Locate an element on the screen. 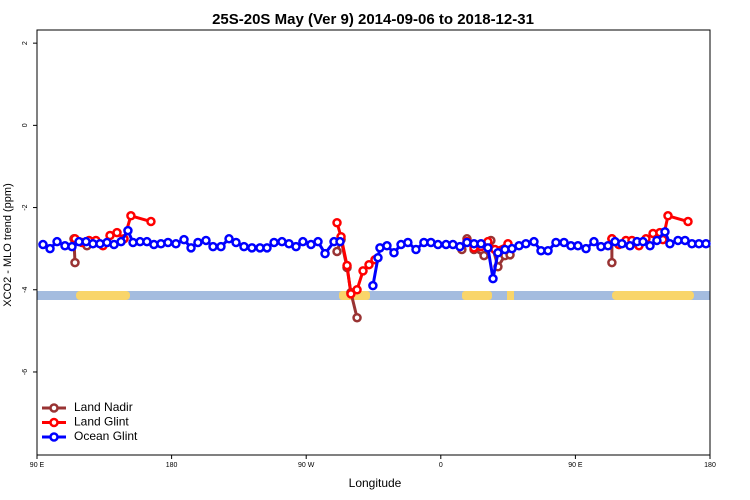 This screenshot has height=500, width=750. x-tick-label: 90 W is located at coordinates (306, 465).